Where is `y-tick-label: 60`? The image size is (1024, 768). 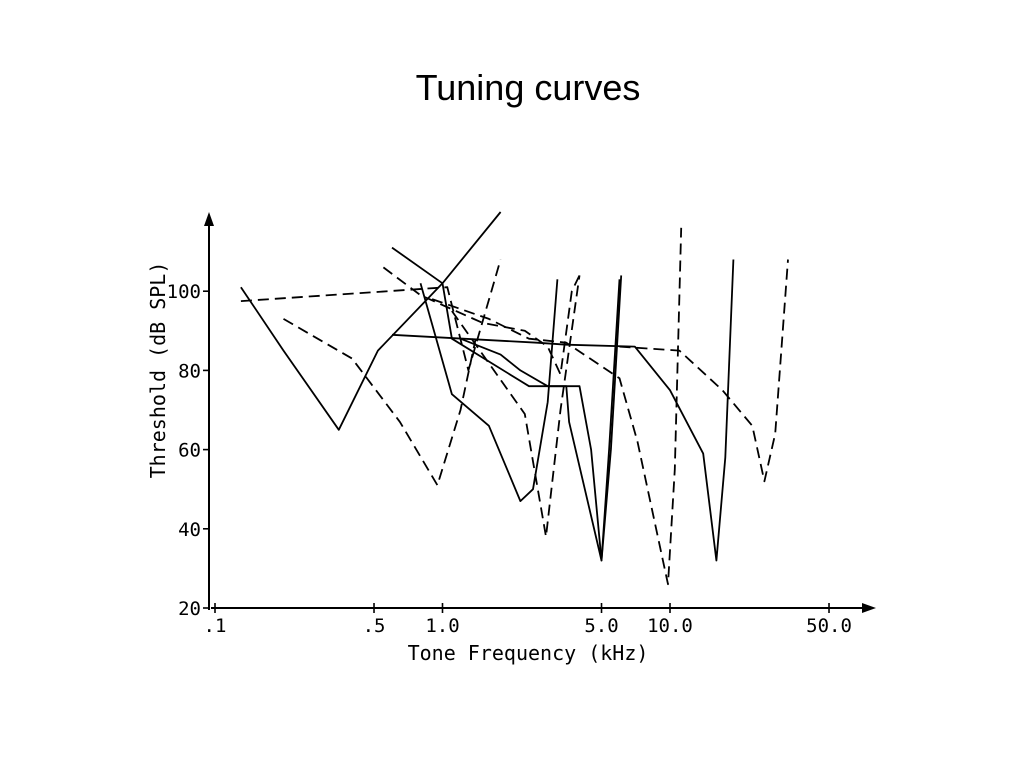
y-tick-label: 60 is located at coordinates (189, 451).